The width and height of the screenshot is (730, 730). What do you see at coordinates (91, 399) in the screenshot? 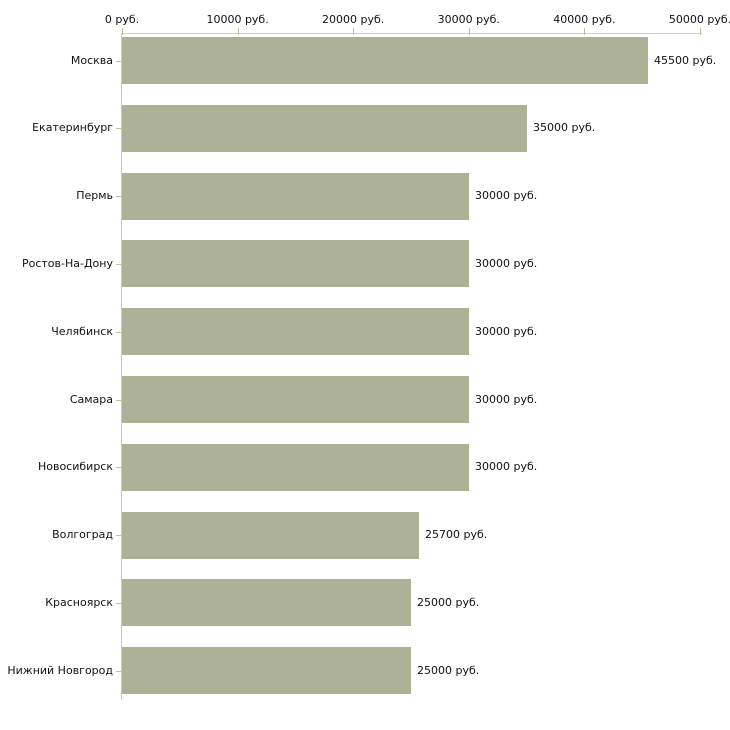
I see `category-label: Самара` at bounding box center [91, 399].